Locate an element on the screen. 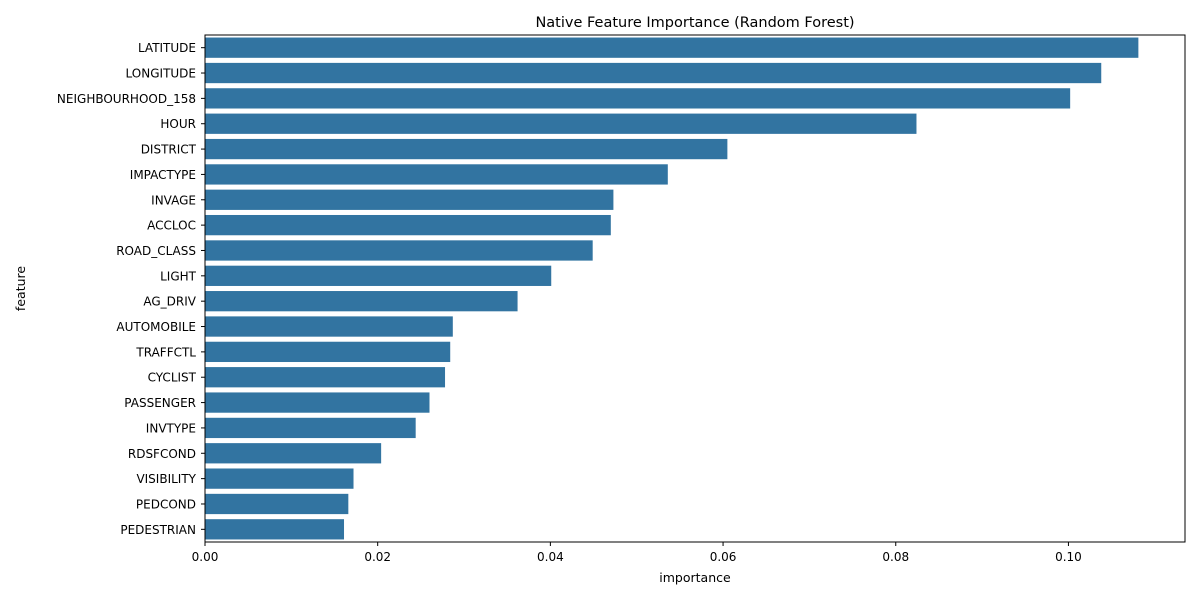 This screenshot has width=1200, height=600. y-tick-label: NEIGHBOURHOOD_158 is located at coordinates (126, 99).